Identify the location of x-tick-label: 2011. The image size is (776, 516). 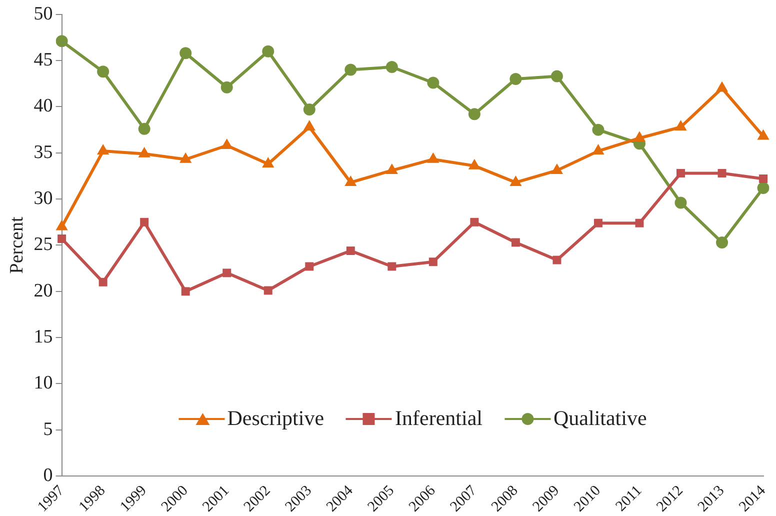
(629, 498).